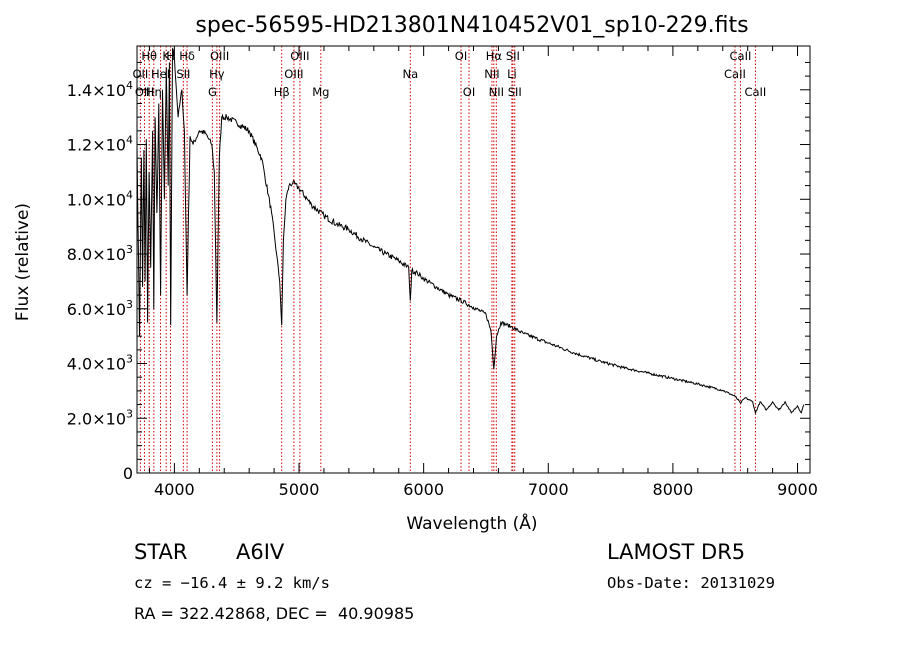 The image size is (900, 649). Describe the element at coordinates (512, 74) in the screenshot. I see `spectral-line-label: Li` at that location.